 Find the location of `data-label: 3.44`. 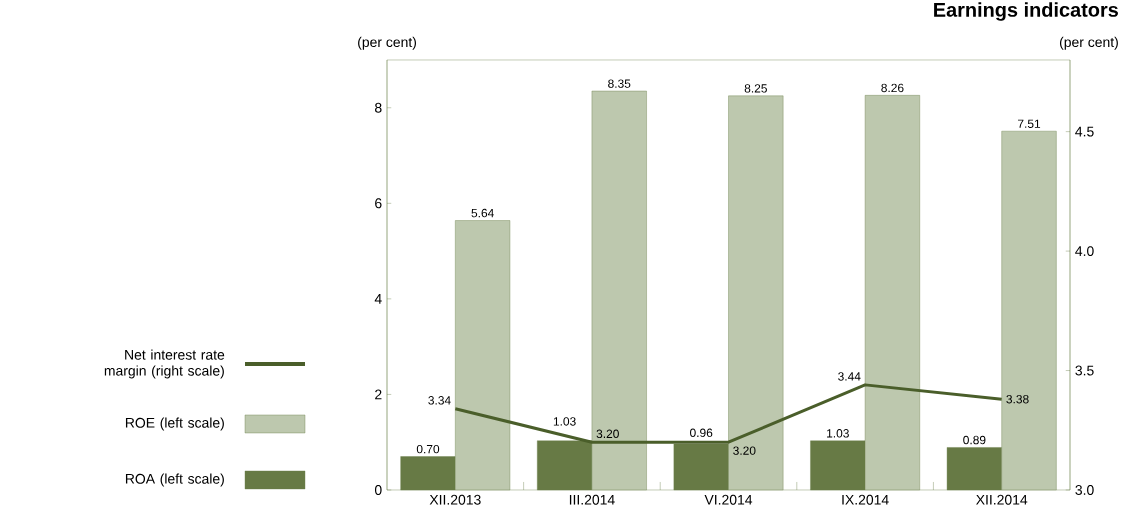

data-label: 3.44 is located at coordinates (849, 376).